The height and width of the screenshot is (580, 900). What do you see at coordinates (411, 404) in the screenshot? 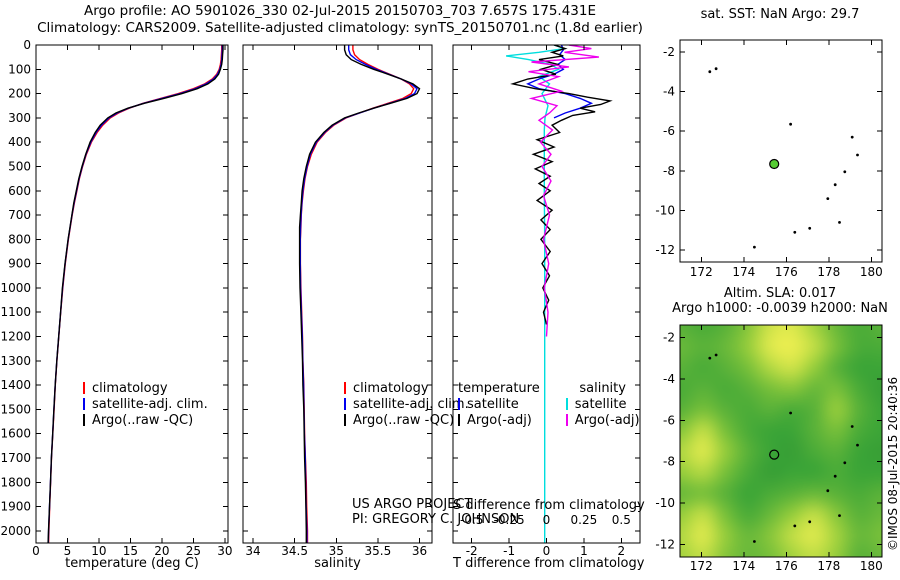
I see `legend-label: satellite-adj. clim.` at bounding box center [411, 404].